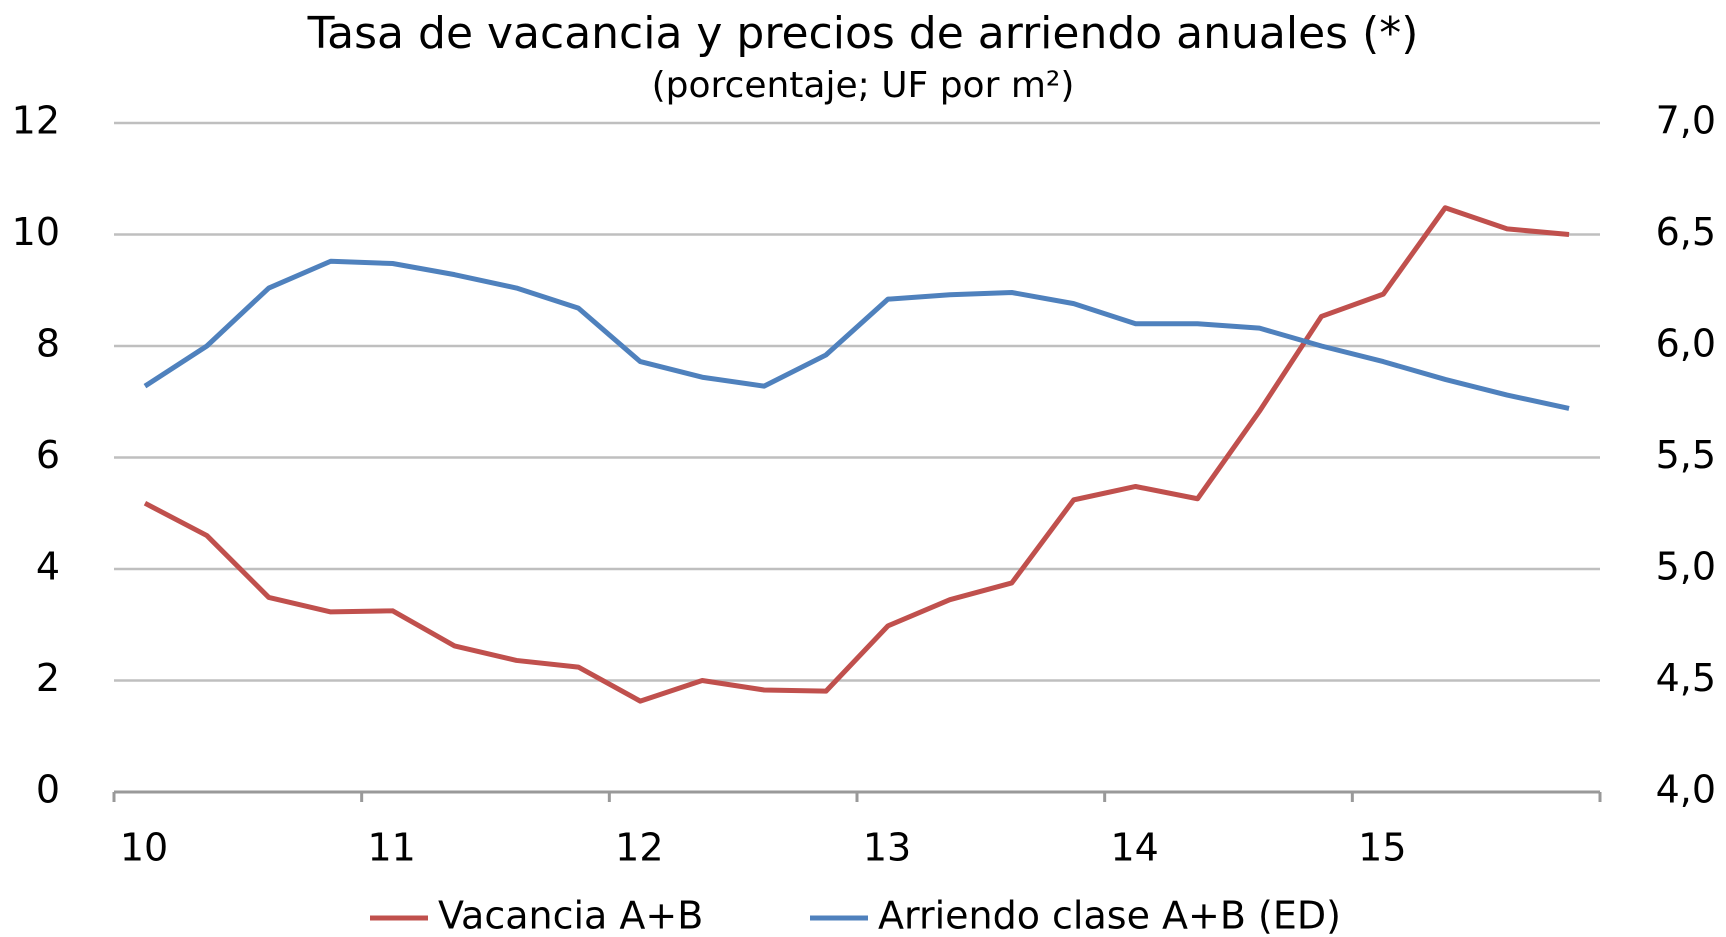  What do you see at coordinates (48, 678) in the screenshot?
I see `y-tick-label: 2` at bounding box center [48, 678].